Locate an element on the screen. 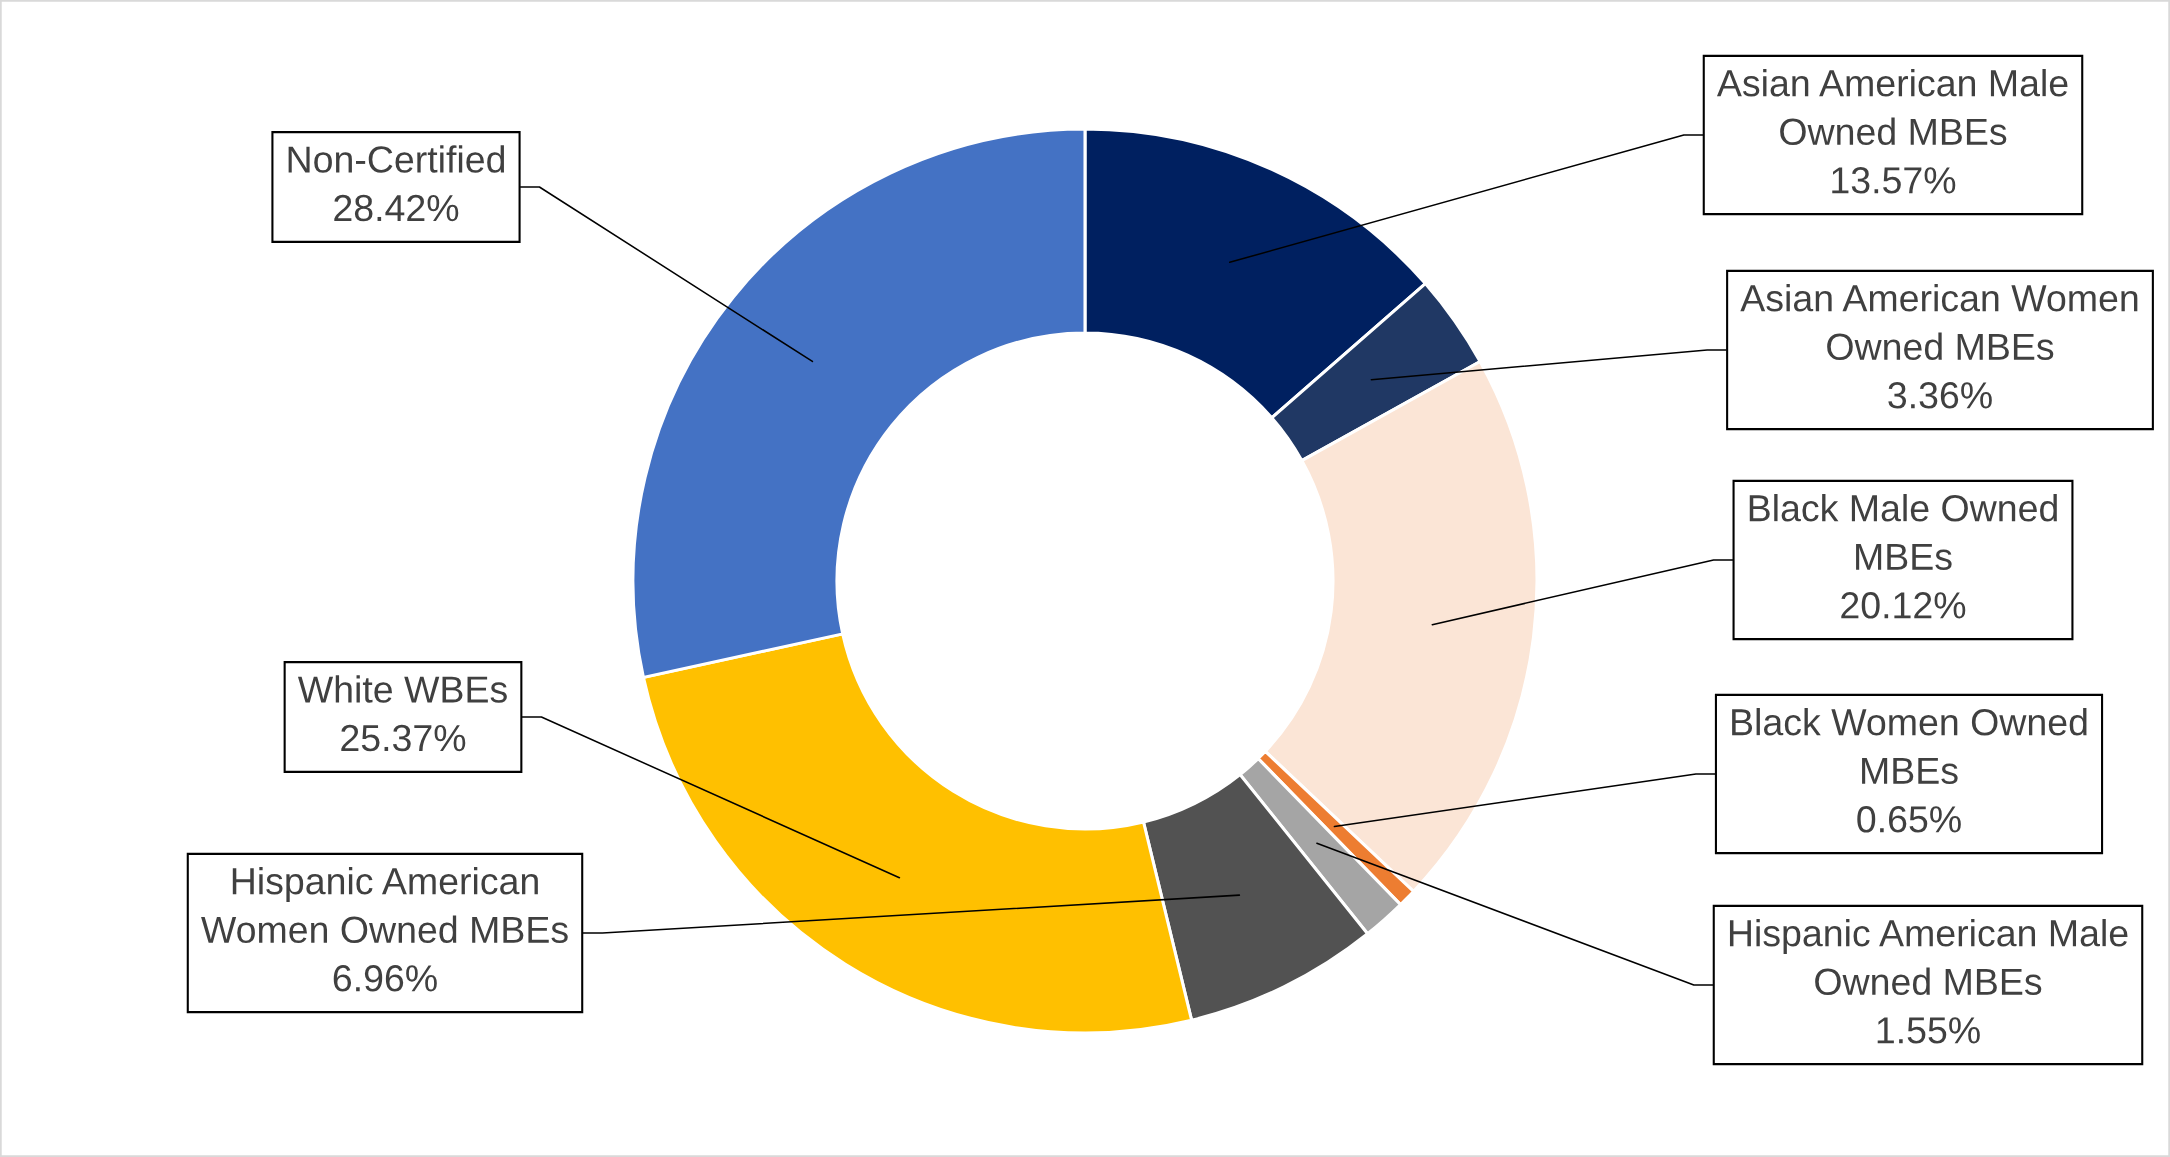  data-label: 1.55% is located at coordinates (1928, 1030).